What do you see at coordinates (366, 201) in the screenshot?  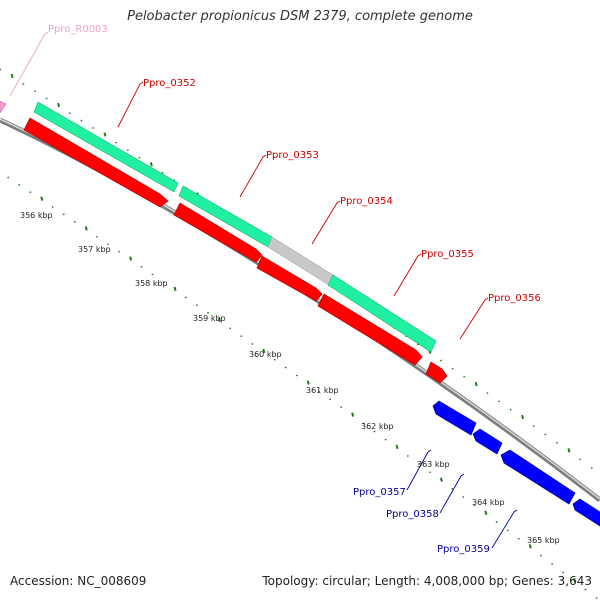 I see `gene-label: Ppro_0354` at bounding box center [366, 201].